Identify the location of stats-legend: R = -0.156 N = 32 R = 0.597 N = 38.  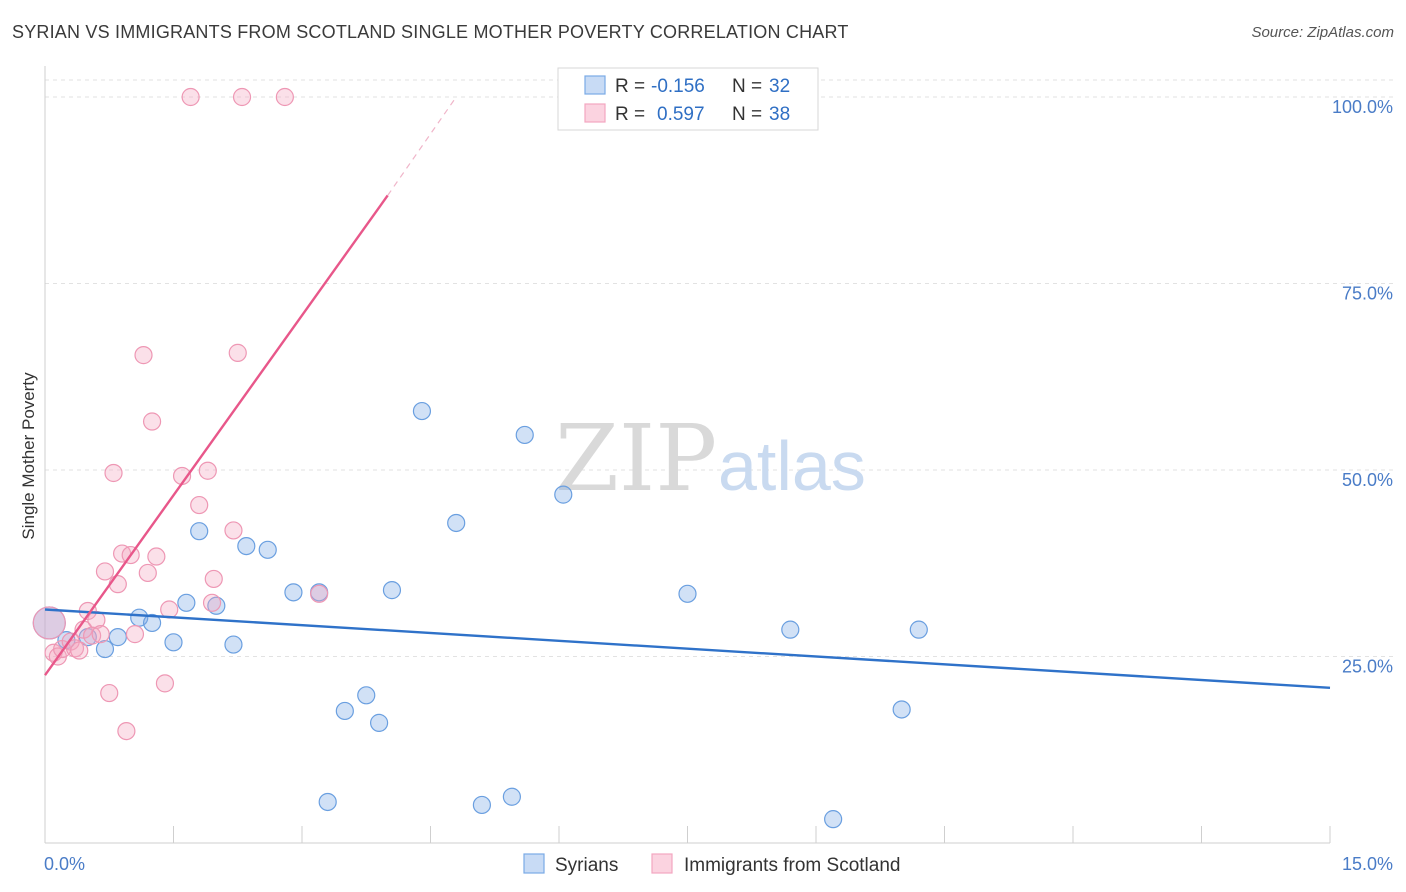
(688, 99).